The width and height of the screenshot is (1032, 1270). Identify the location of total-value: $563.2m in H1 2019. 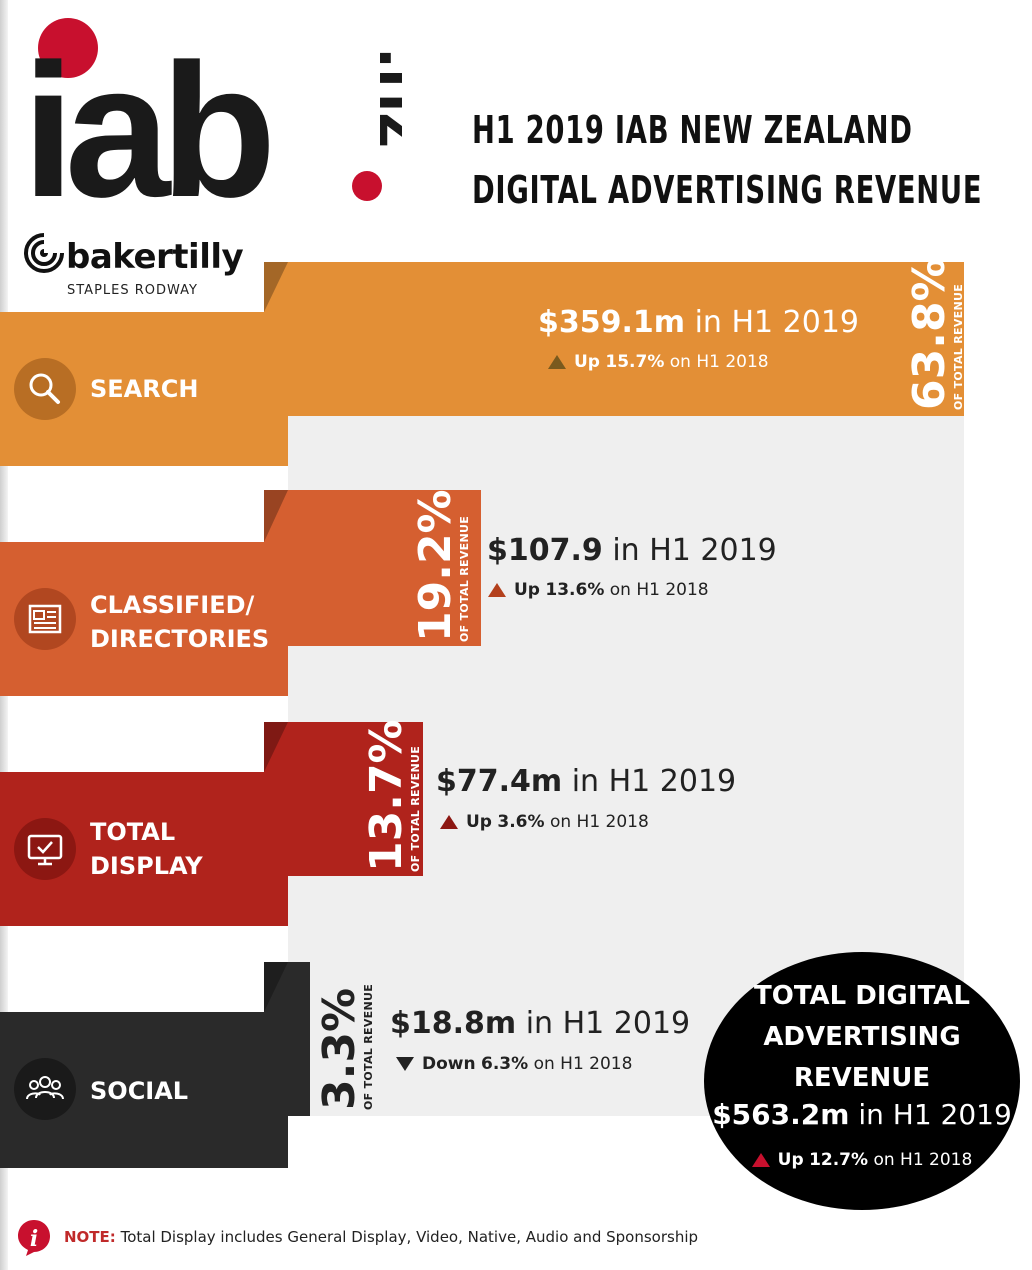
(862, 1114).